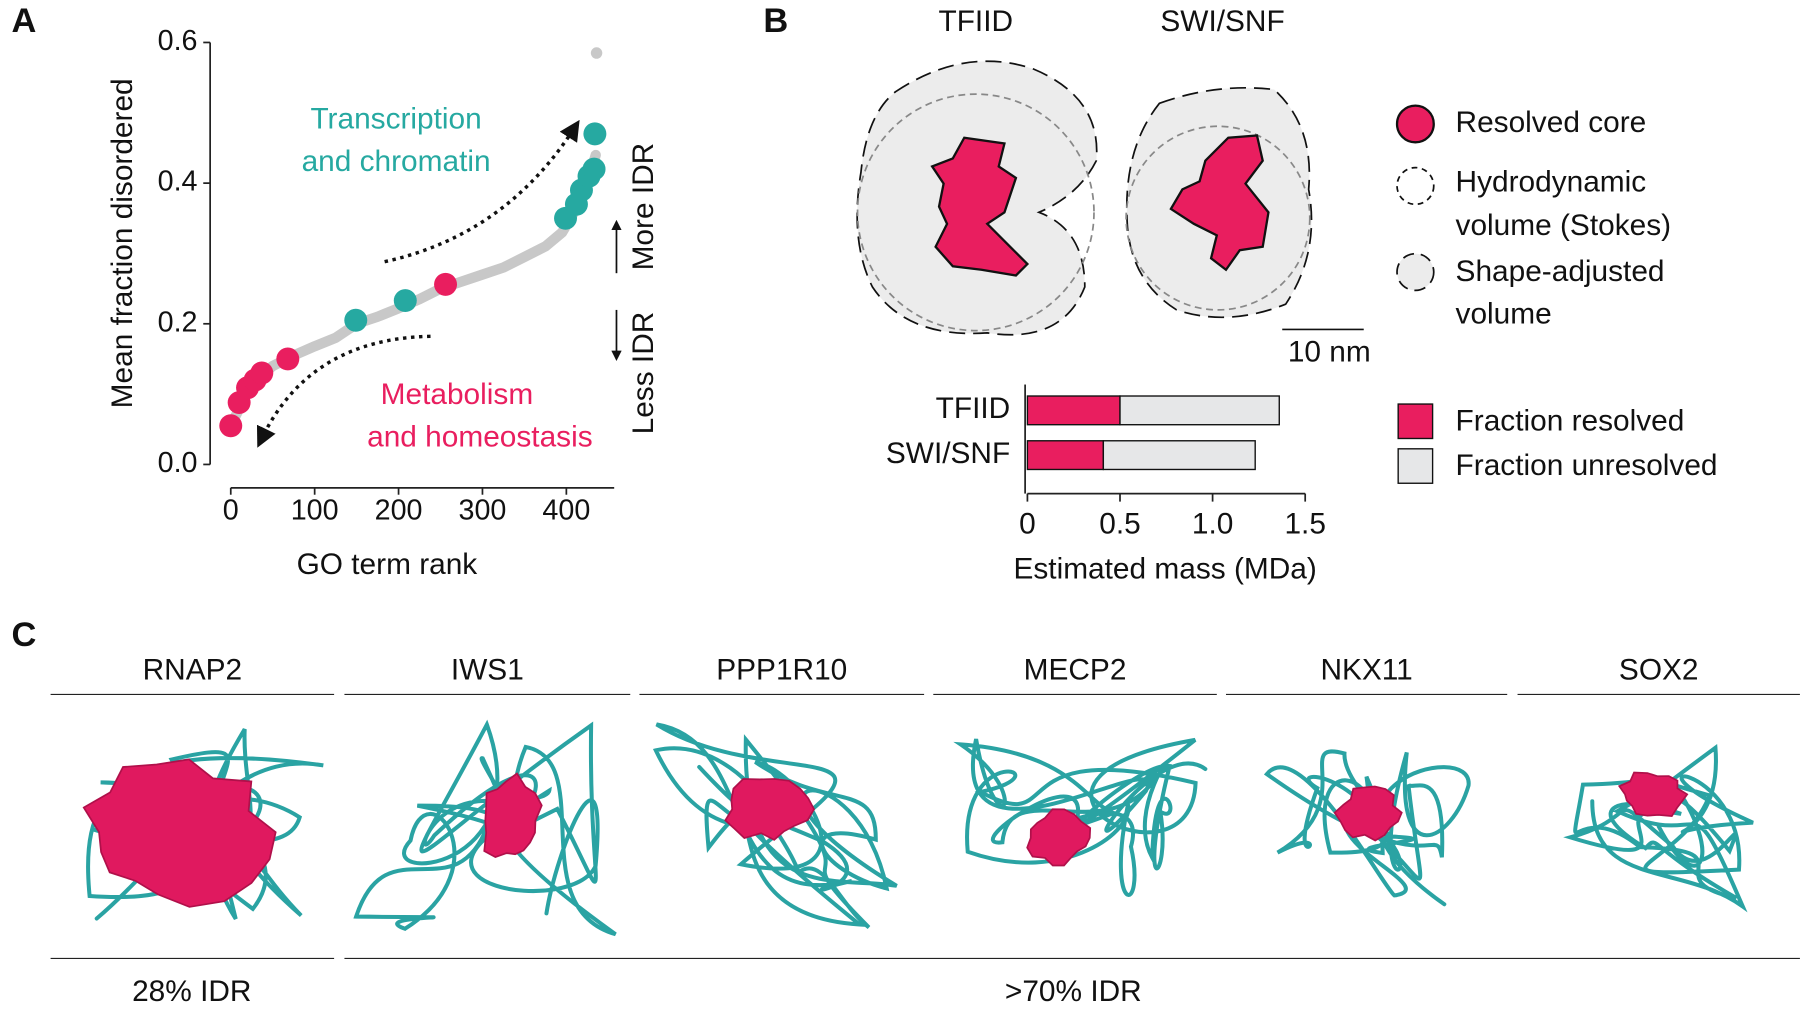  Describe the element at coordinates (178, 182) in the screenshot. I see `y-tick-label: 0.4` at that location.